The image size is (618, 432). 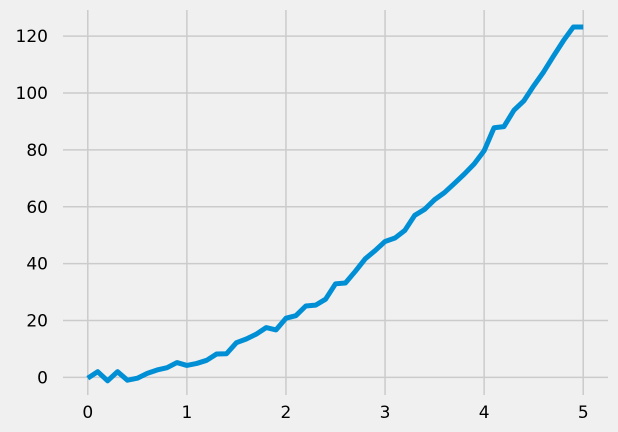 I want to click on y-tick-label: 0, so click(x=42, y=378).